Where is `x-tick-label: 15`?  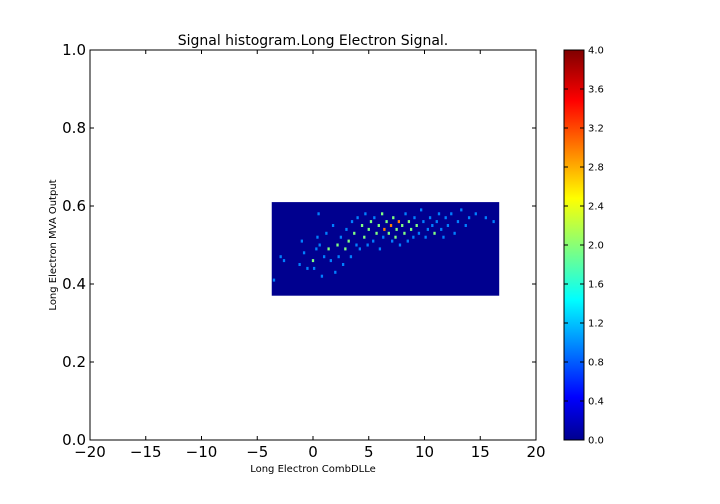 x-tick-label: 15 is located at coordinates (480, 452).